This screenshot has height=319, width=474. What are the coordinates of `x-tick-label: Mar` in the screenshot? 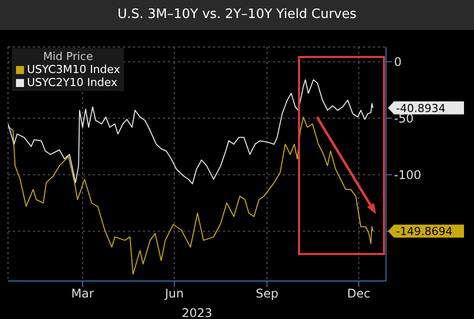 It's located at (82, 293).